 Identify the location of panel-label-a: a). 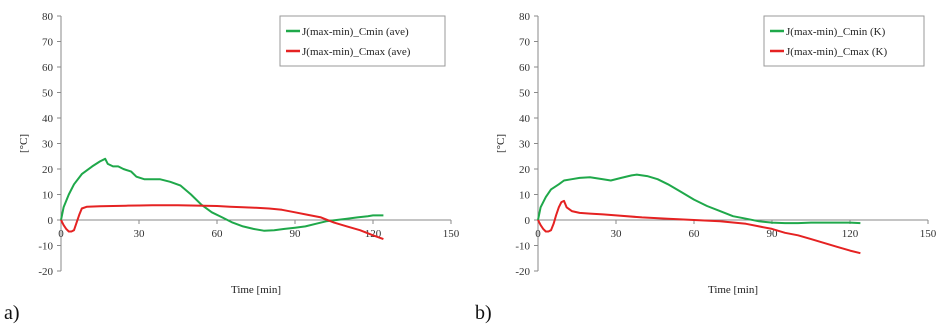
(12, 313).